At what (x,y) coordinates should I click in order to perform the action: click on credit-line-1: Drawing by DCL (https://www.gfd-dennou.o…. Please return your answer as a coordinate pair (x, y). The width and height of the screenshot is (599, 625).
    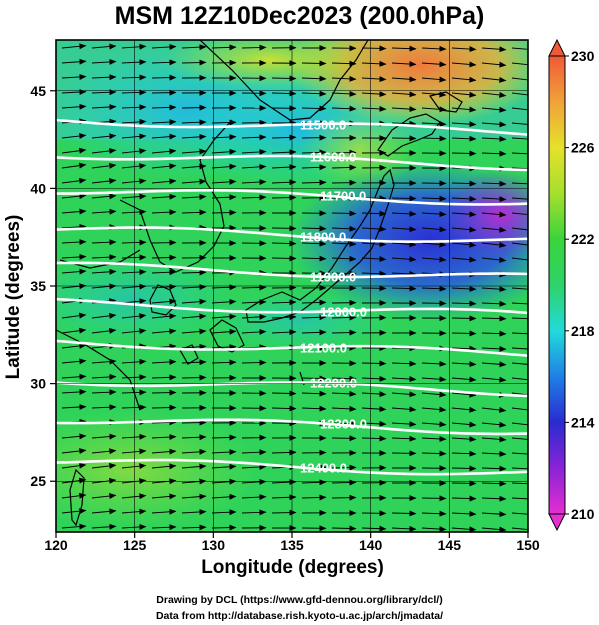
    Looking at the image, I should click on (299, 600).